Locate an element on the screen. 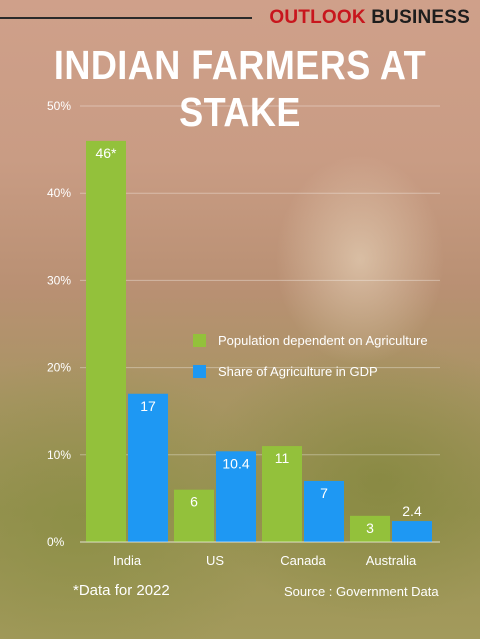 The width and height of the screenshot is (480, 639). data-label: 11 is located at coordinates (282, 458).